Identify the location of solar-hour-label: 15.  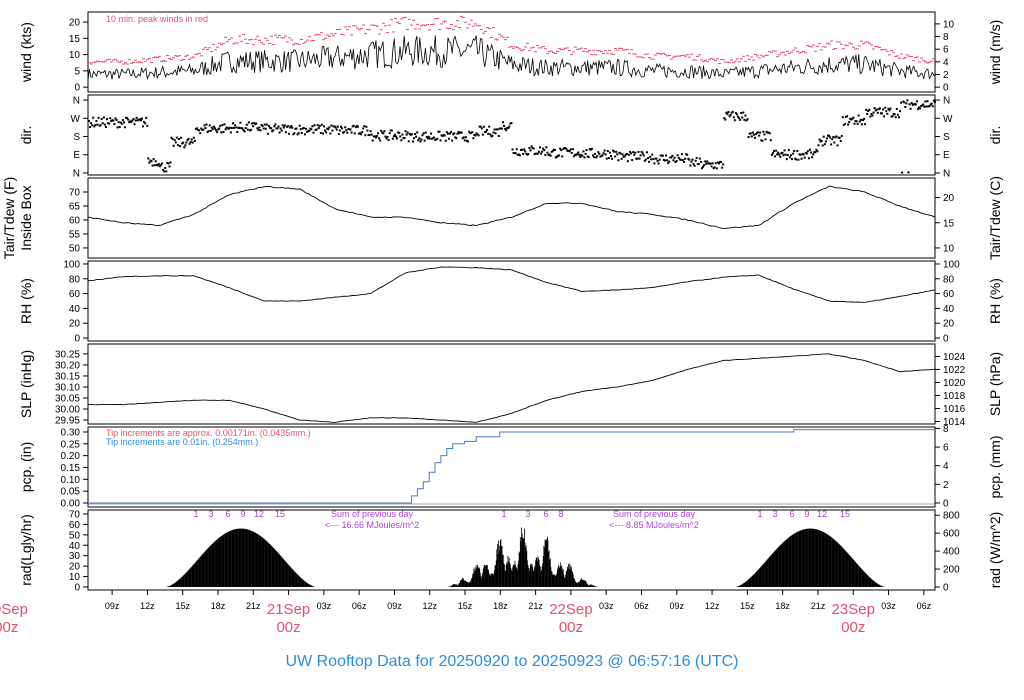
(280, 514).